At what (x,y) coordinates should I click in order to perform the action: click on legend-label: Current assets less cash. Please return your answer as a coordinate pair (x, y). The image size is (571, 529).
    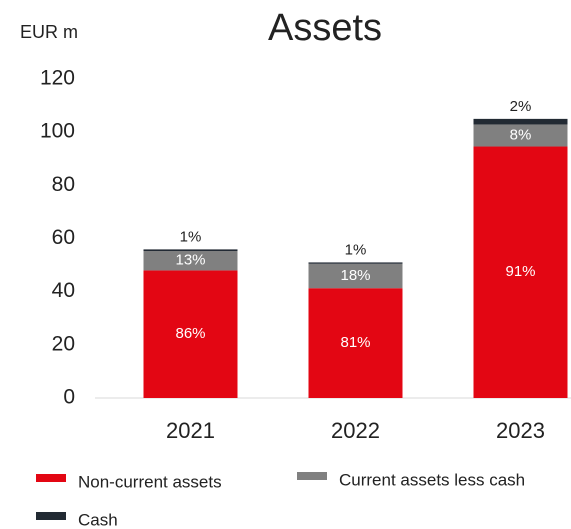
    Looking at the image, I should click on (432, 479).